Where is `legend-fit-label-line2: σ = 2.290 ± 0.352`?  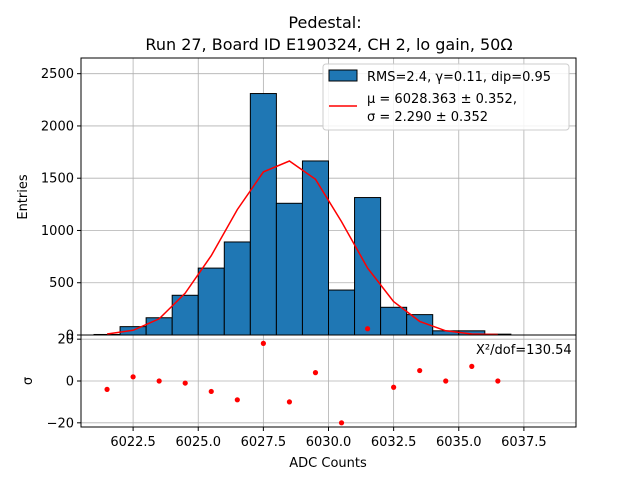
legend-fit-label-line2: σ = 2.290 ± 0.352 is located at coordinates (427, 117).